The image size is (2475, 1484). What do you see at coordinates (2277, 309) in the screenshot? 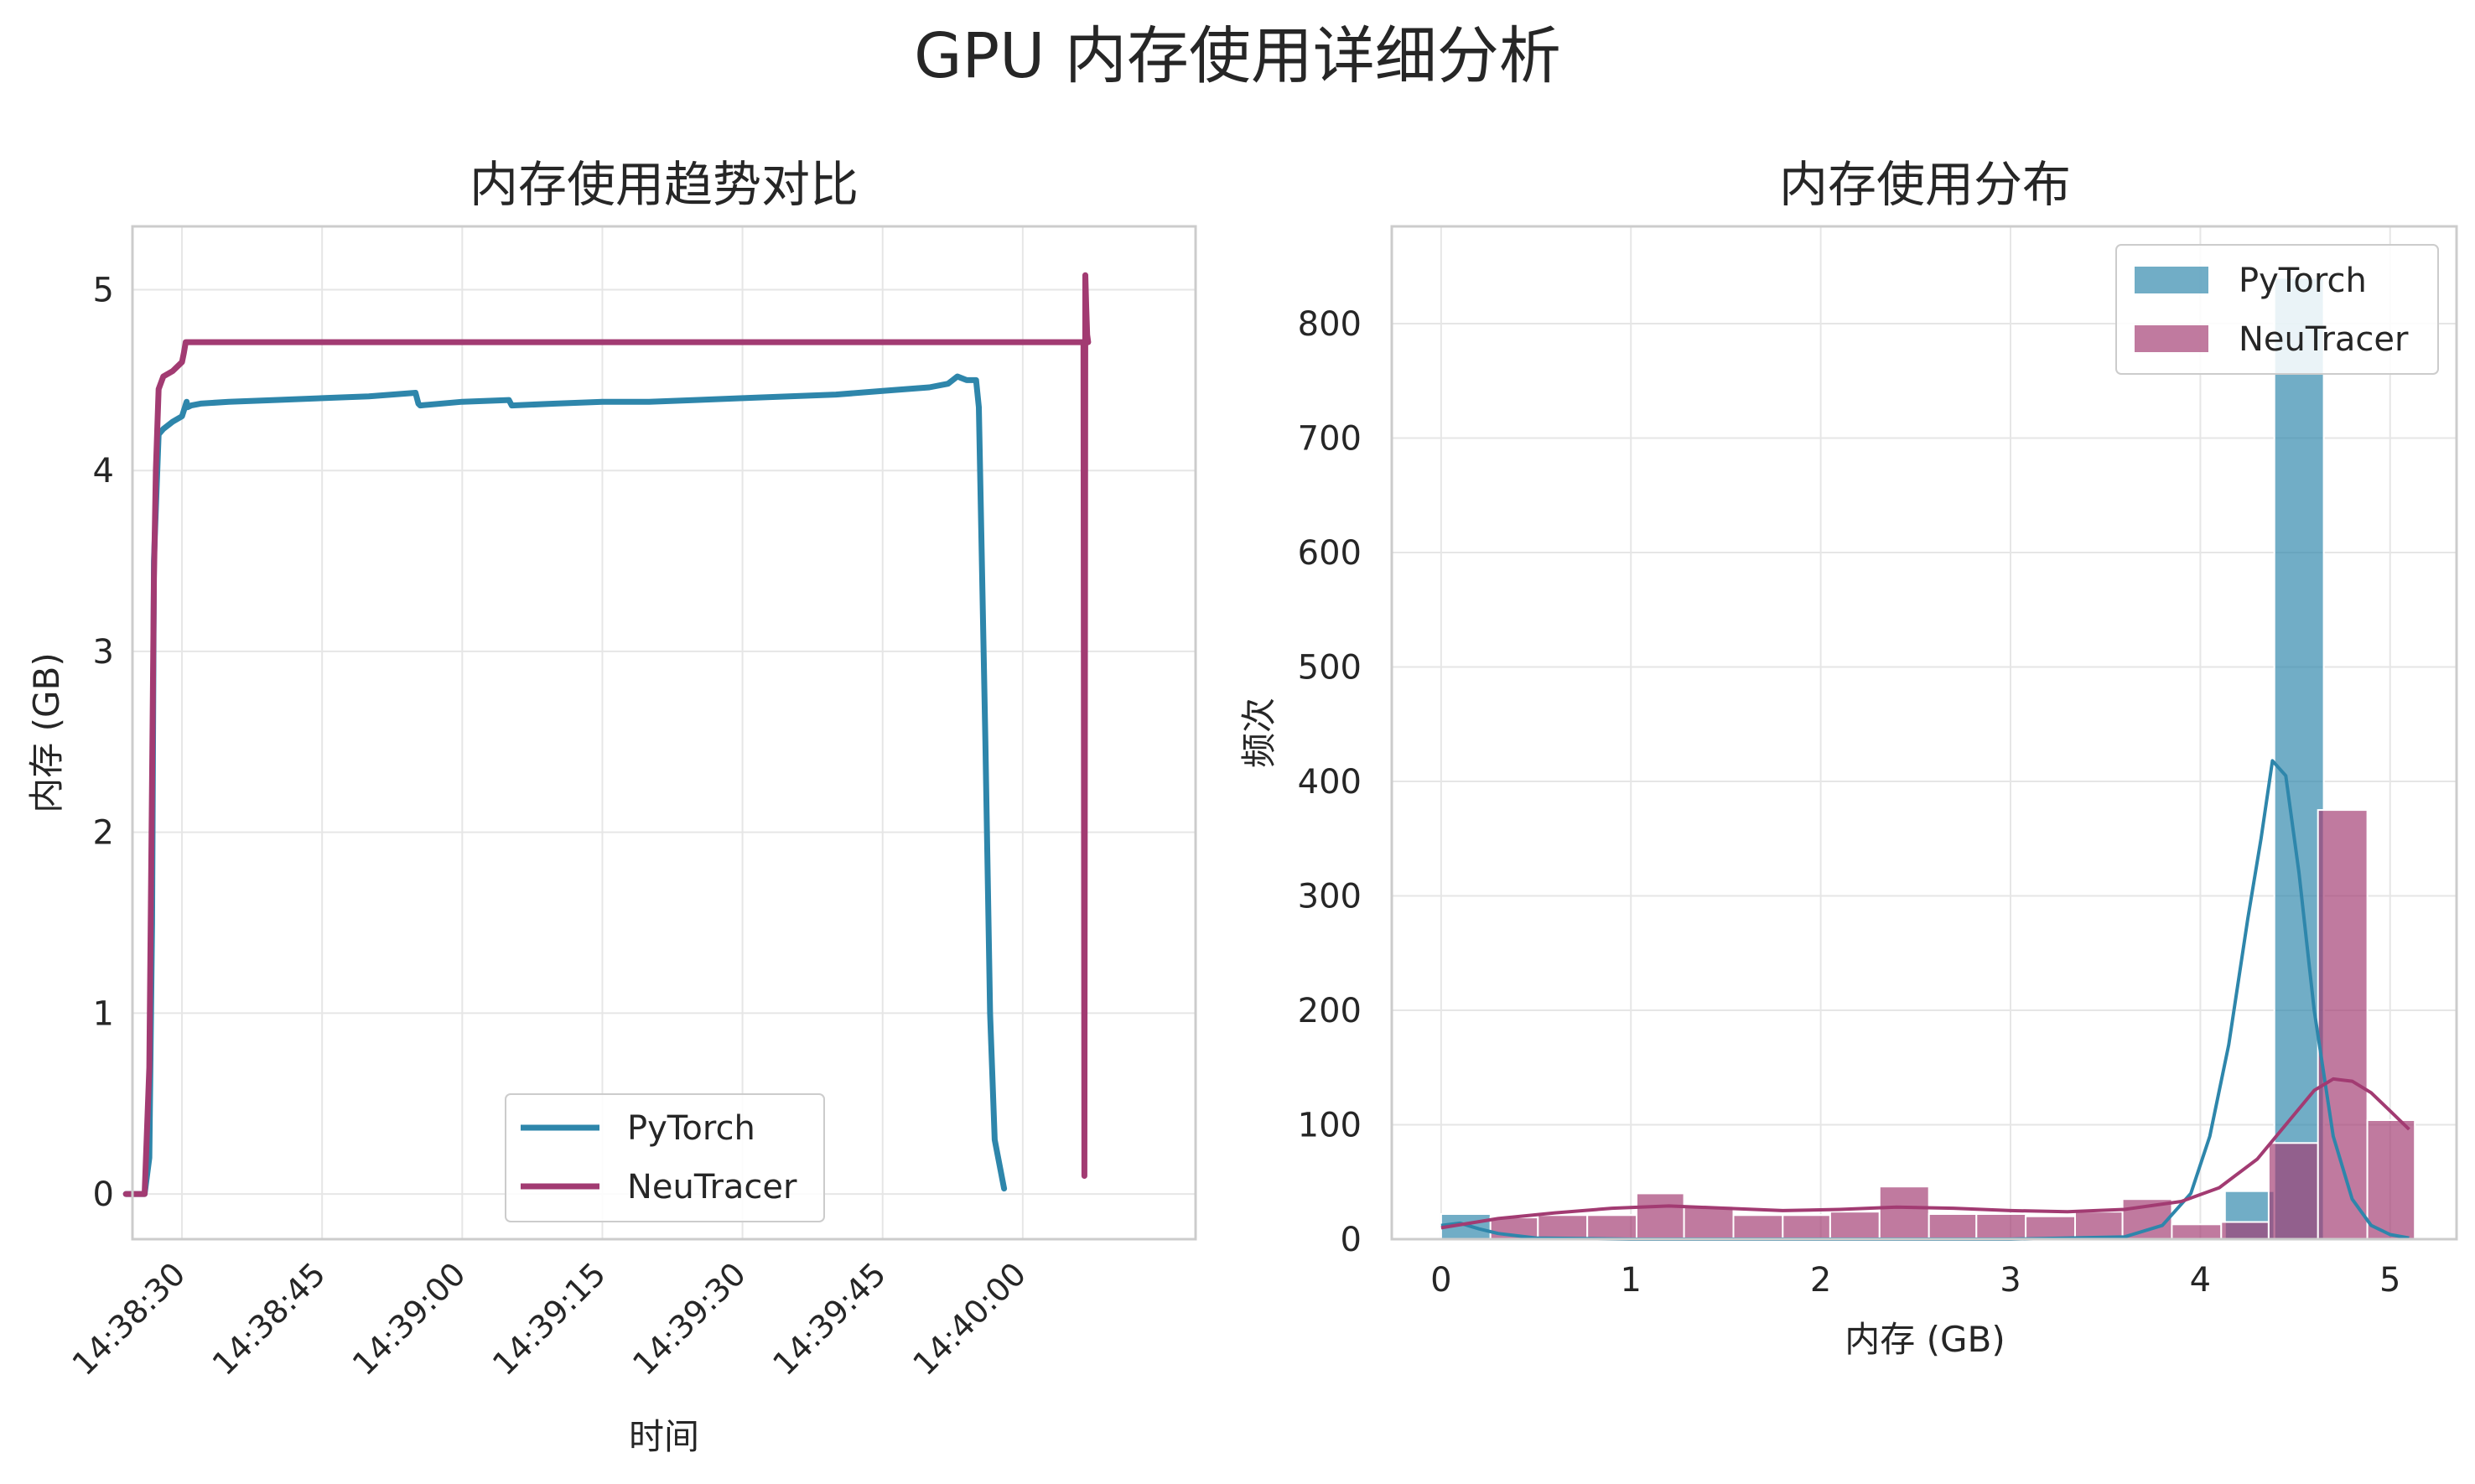
I see `histogram-legend: PyTorch NeuTracer` at bounding box center [2277, 309].